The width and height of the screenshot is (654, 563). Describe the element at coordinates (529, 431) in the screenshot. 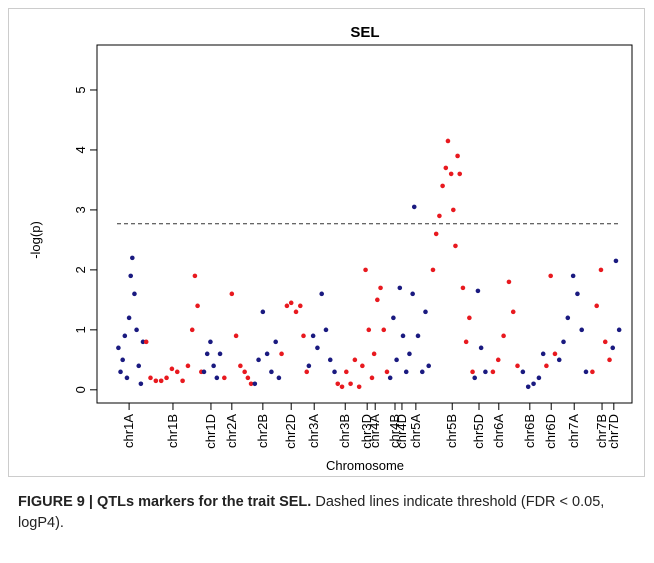

I see `x-tick-label: chr6B` at that location.